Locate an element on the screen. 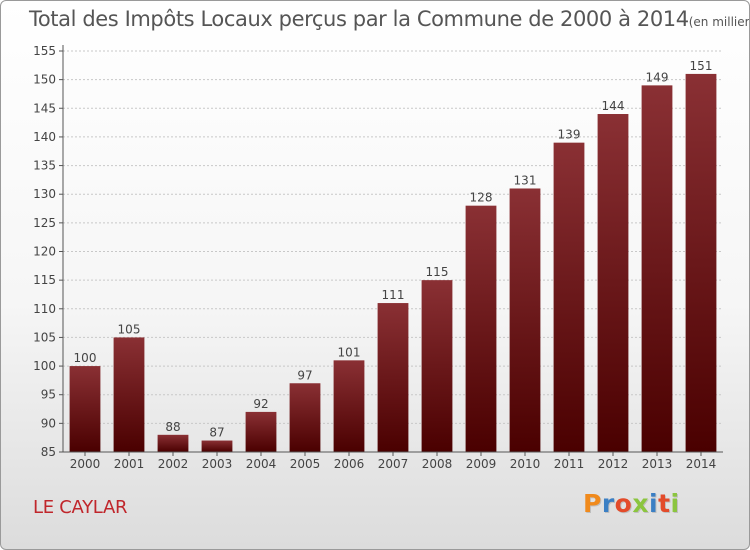 This screenshot has width=750, height=550. x-tick-label: 2002 is located at coordinates (173, 464).